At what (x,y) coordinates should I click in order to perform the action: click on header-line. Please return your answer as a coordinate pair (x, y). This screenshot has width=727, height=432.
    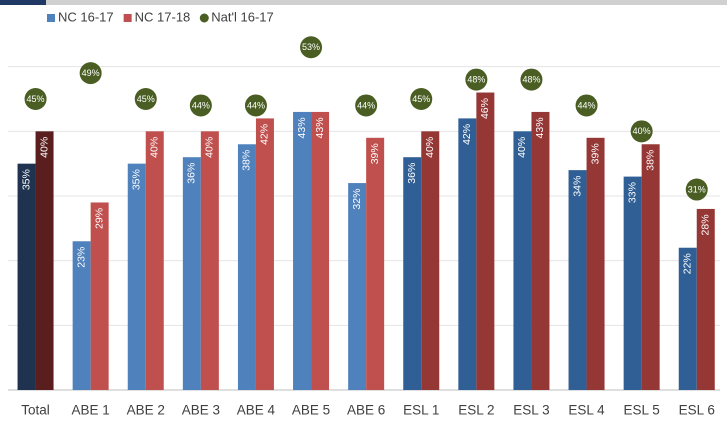
    Looking at the image, I should click on (386, 2).